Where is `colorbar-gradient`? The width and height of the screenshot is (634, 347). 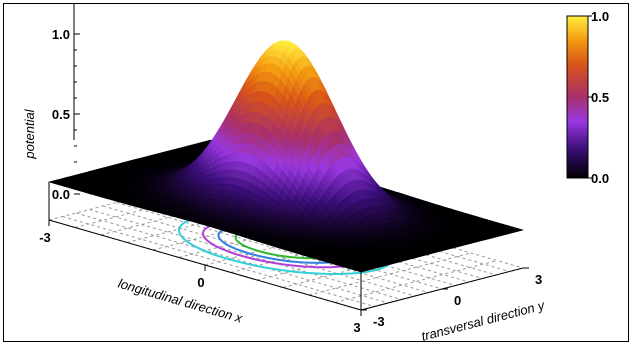
colorbar-gradient is located at coordinates (577, 97).